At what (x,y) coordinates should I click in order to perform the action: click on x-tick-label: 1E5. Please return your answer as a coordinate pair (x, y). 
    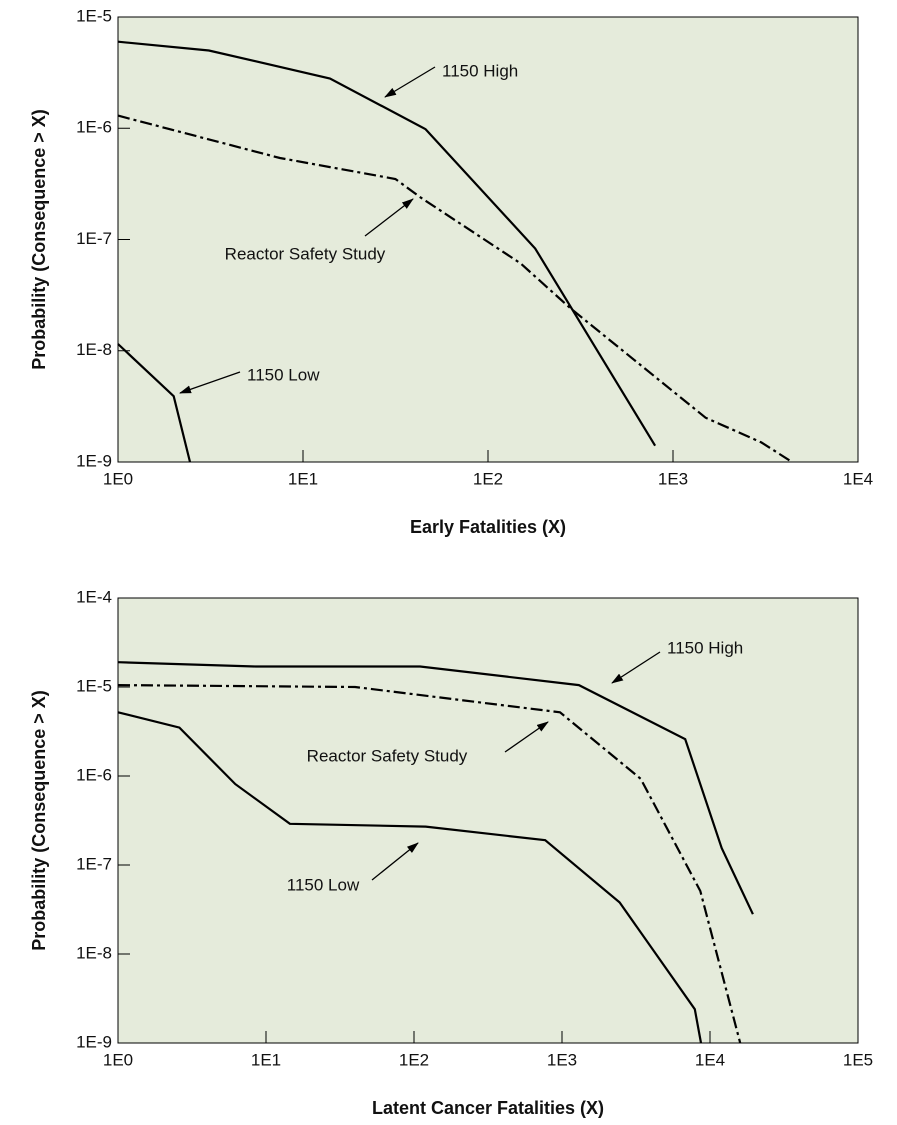
    Looking at the image, I should click on (858, 1059).